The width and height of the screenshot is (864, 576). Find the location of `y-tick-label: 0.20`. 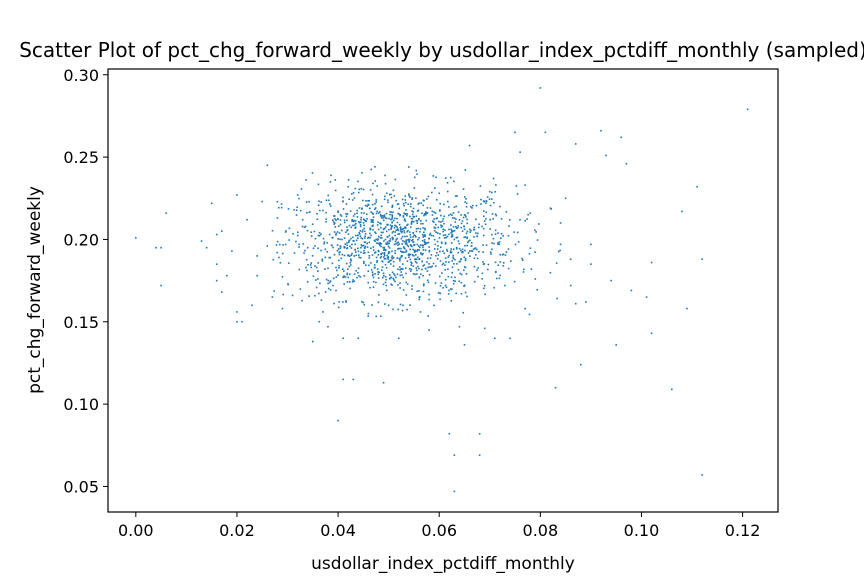

y-tick-label: 0.20 is located at coordinates (81, 239).